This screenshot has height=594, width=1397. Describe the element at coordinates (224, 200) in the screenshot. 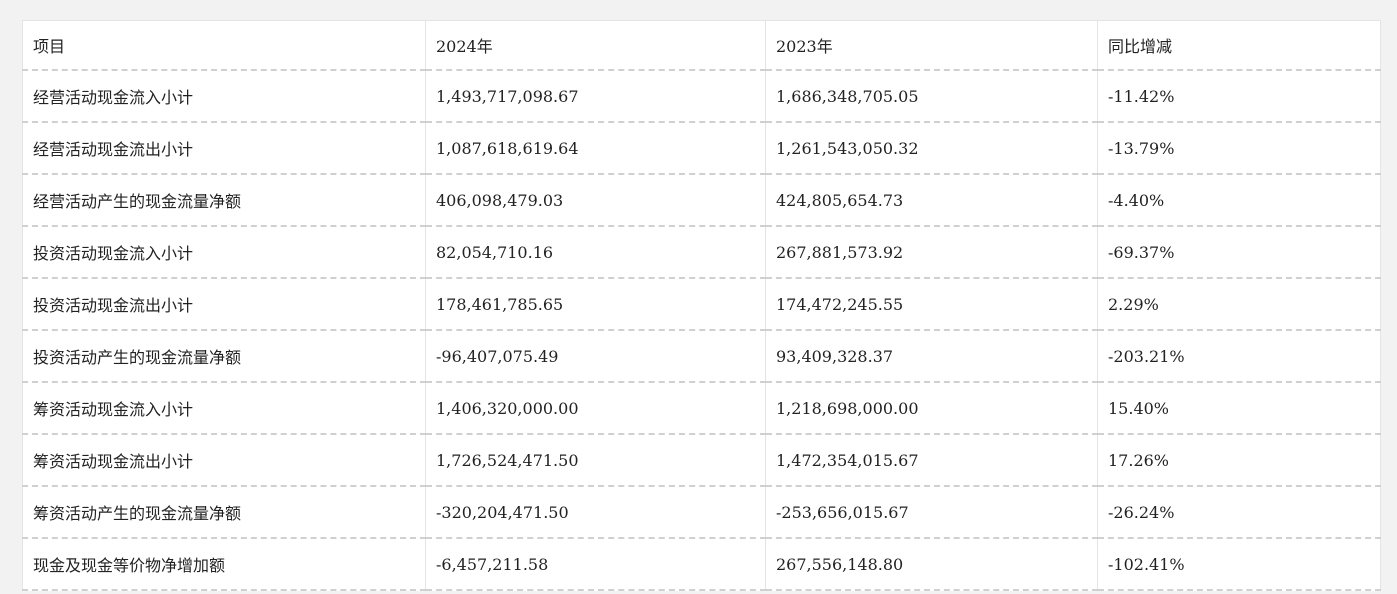

I see `row-item: 经营活动产生的现金流量净额` at that location.